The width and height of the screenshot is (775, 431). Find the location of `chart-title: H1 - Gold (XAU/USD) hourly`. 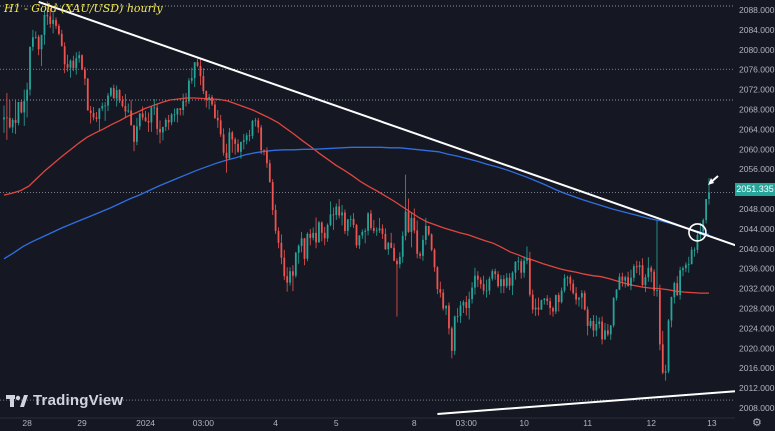

chart-title: H1 - Gold (XAU/USD) hourly is located at coordinates (83, 8).